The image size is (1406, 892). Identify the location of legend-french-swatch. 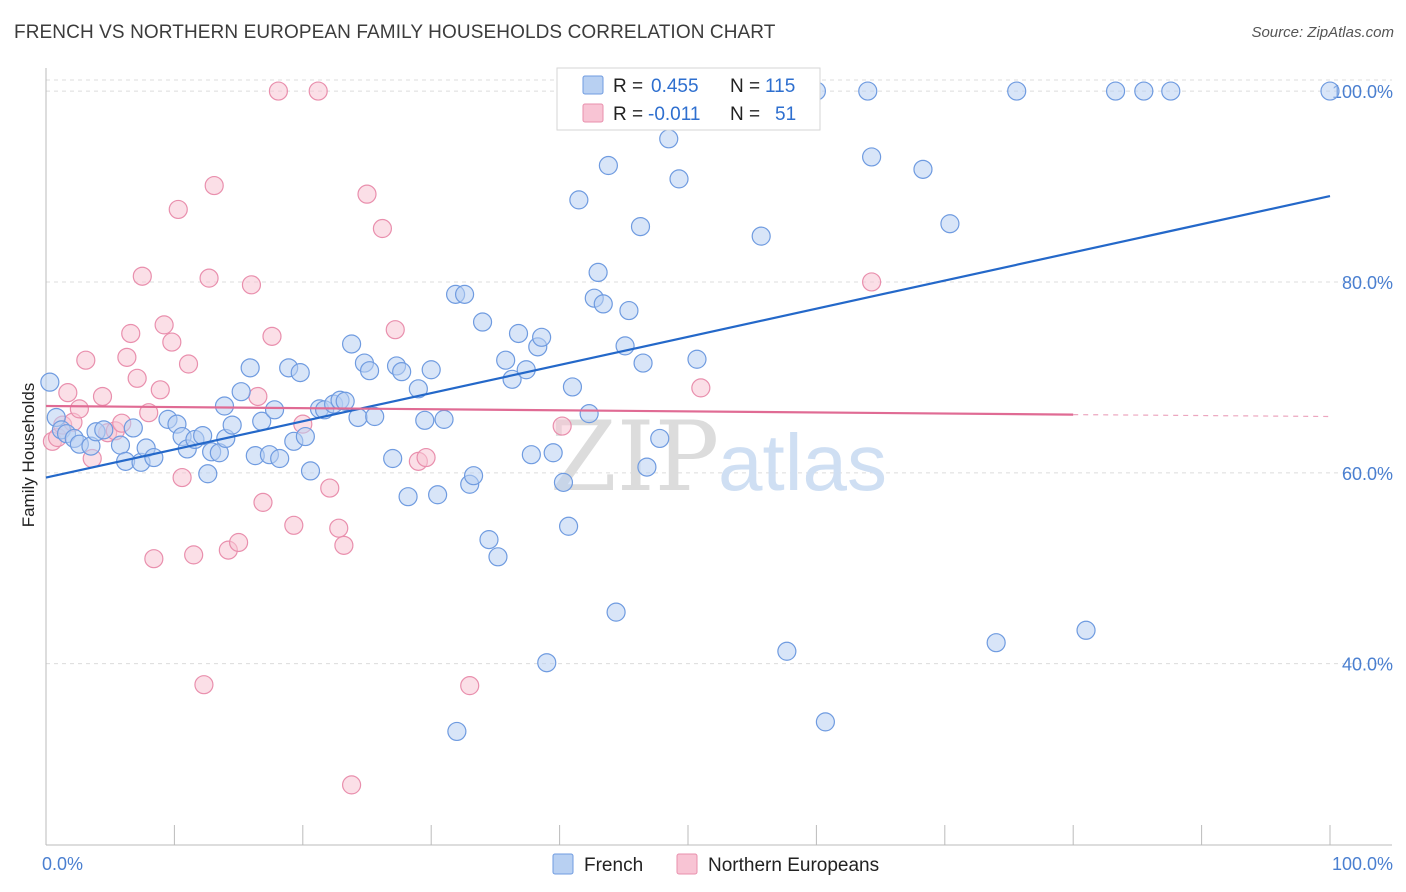
(593, 85).